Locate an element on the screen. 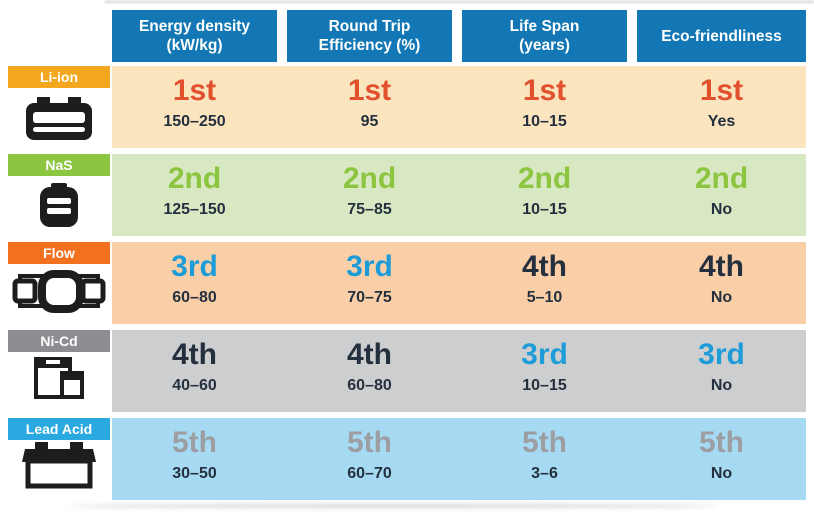 The height and width of the screenshot is (515, 814). table-row-lead-acid: 5th 30–50 5th 60–70 5th 3–6 5th No is located at coordinates (459, 459).